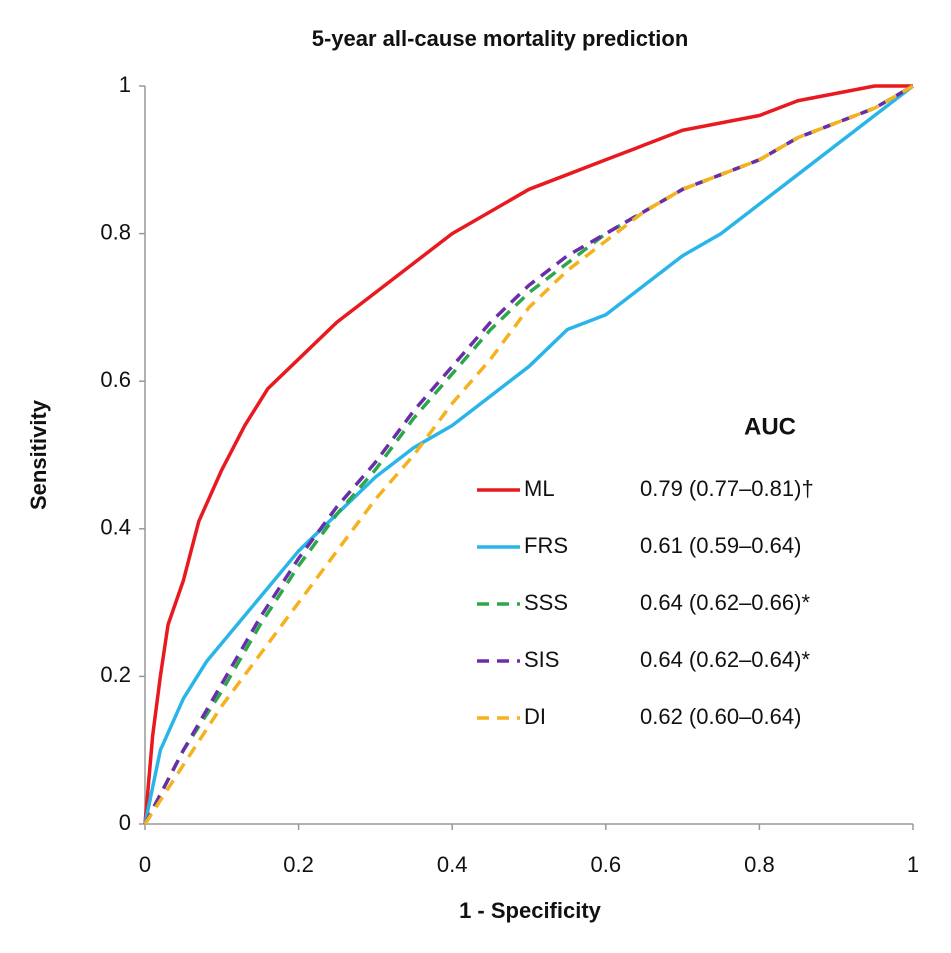 This screenshot has width=951, height=953. Describe the element at coordinates (115, 379) in the screenshot. I see `y-tick-label: 0.6` at that location.